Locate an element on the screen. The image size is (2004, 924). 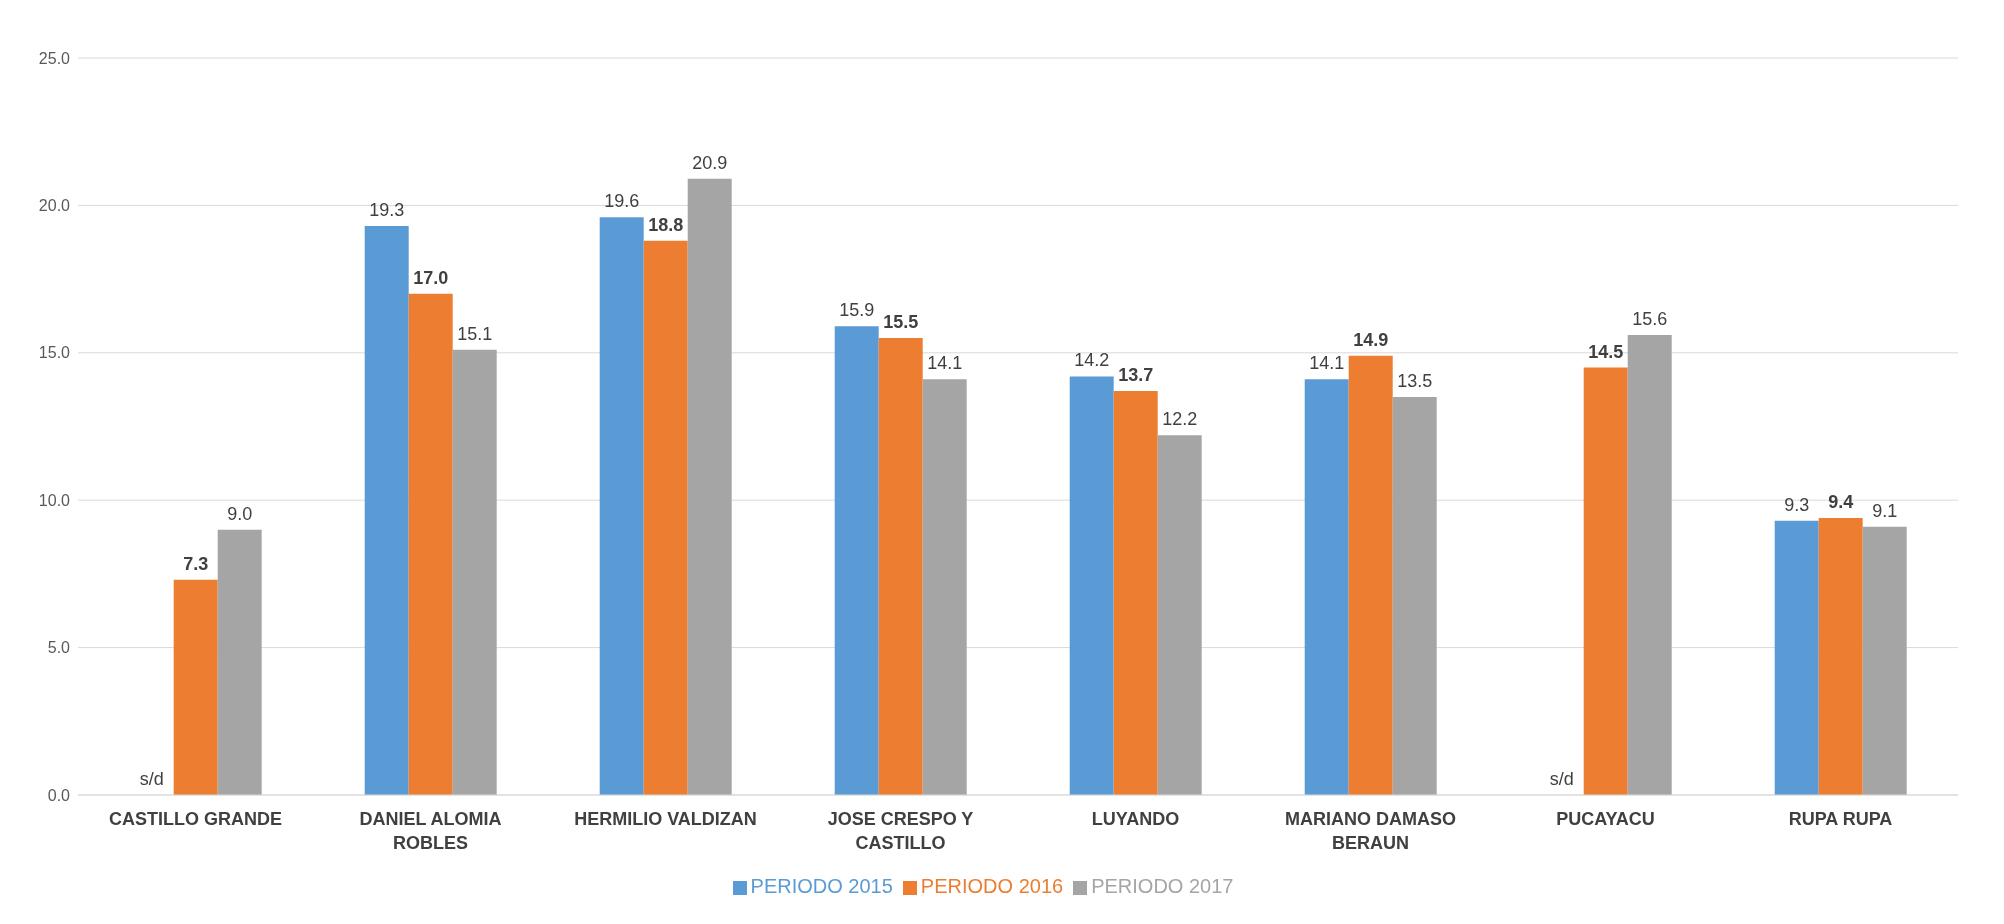
data-label: 9.3 is located at coordinates (1797, 504).